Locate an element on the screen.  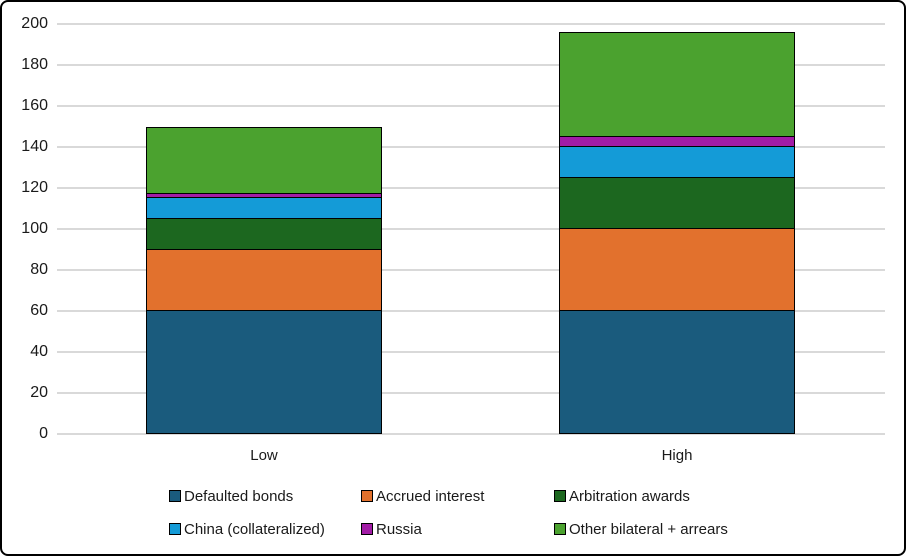
bar-segment-low-accrued-interest is located at coordinates (264, 280).